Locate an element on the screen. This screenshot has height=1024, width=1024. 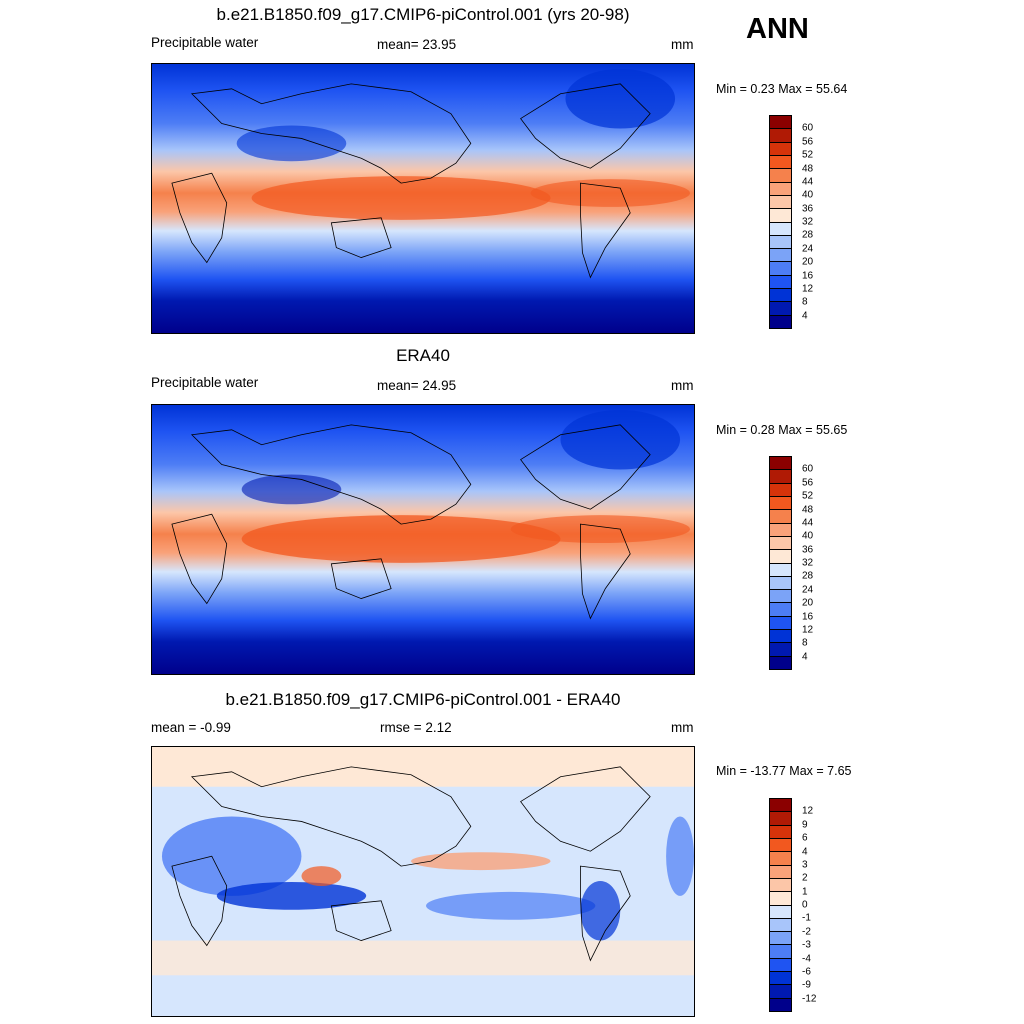
colorbar-tick-label: 56 is located at coordinates (808, 142).